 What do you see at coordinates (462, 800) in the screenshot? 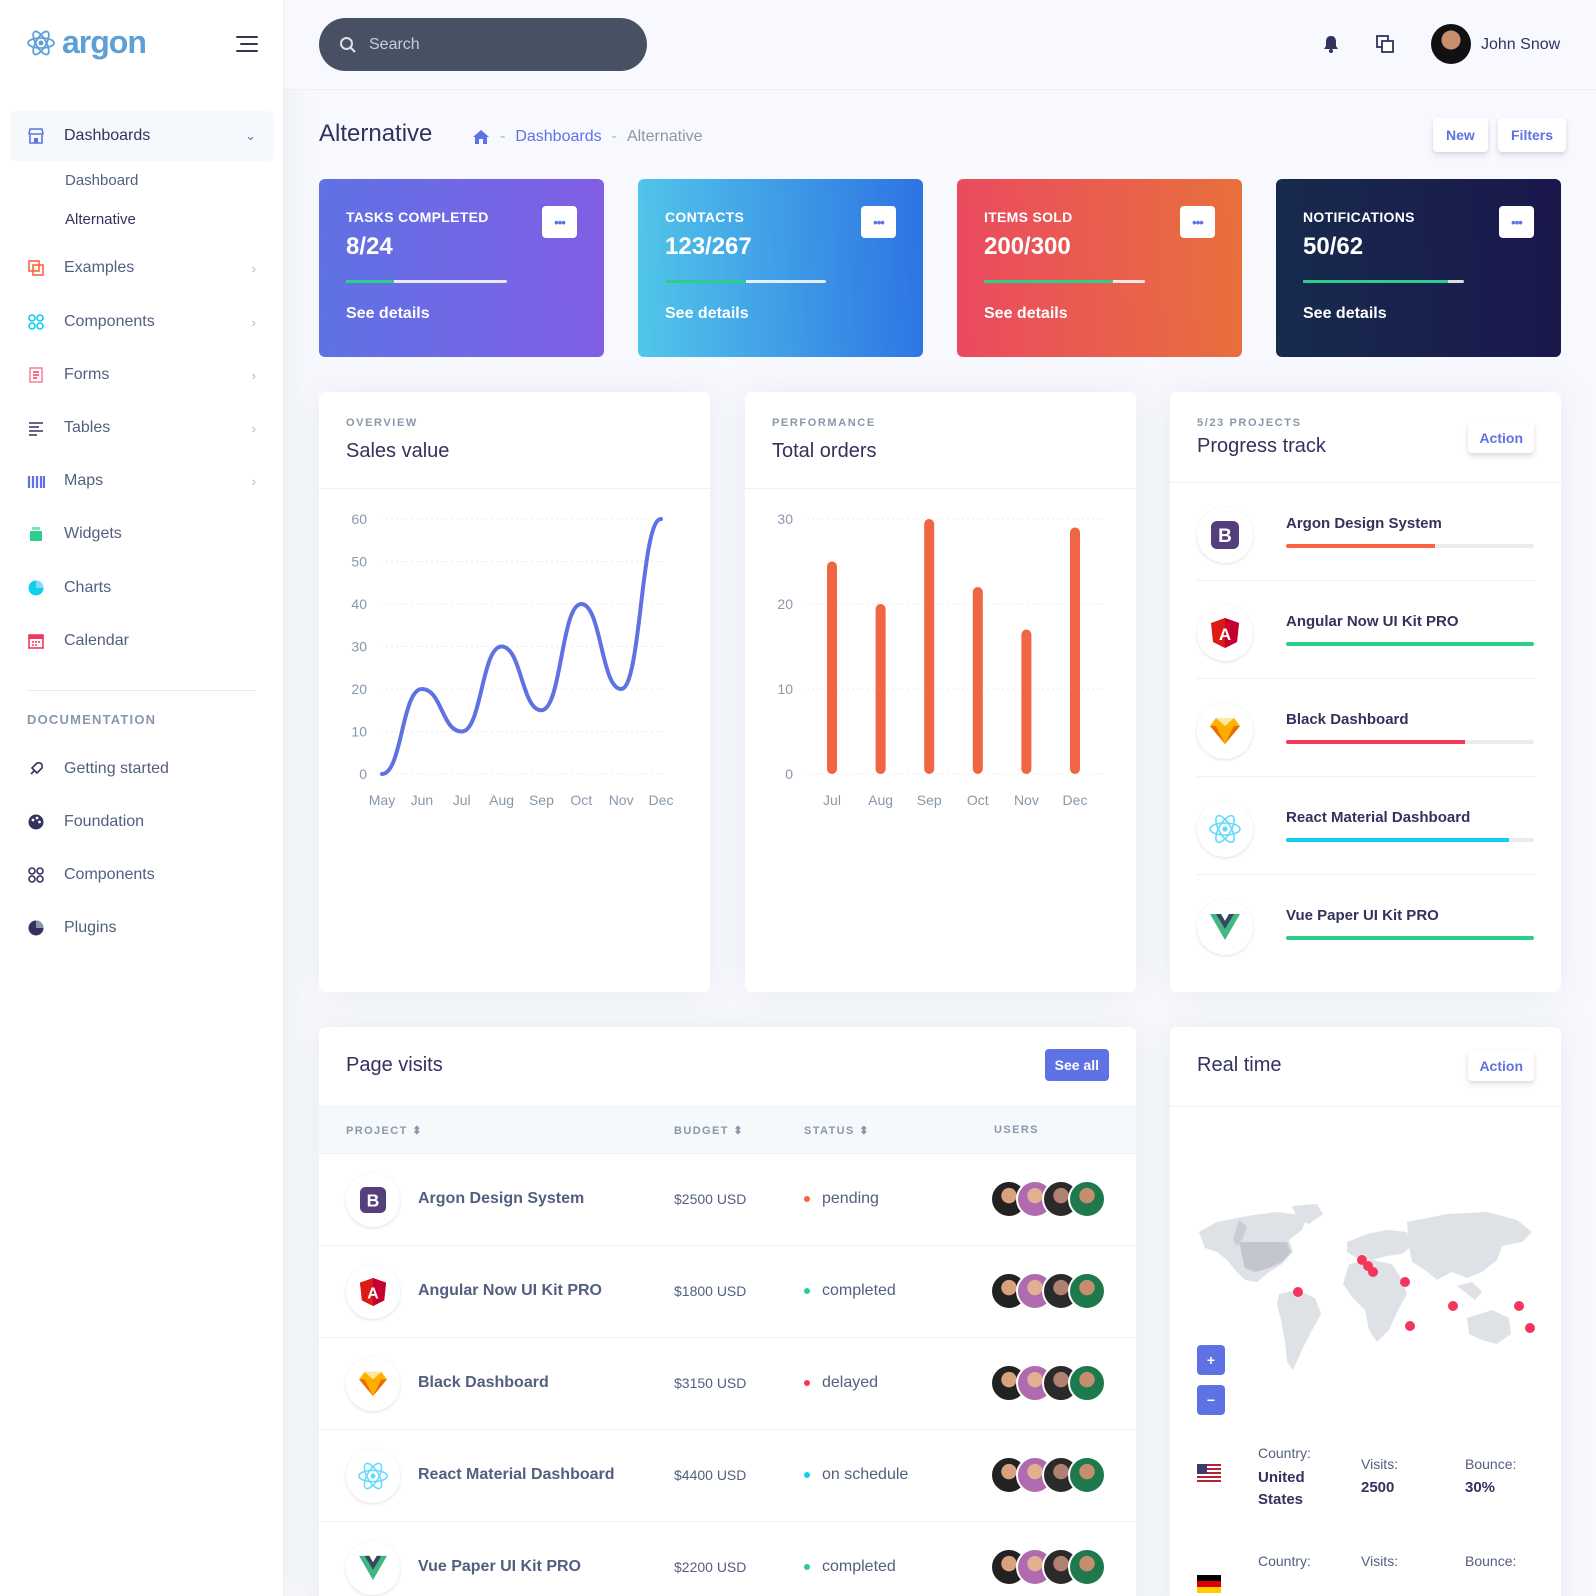
I see `x-tick-label: Jul` at bounding box center [462, 800].